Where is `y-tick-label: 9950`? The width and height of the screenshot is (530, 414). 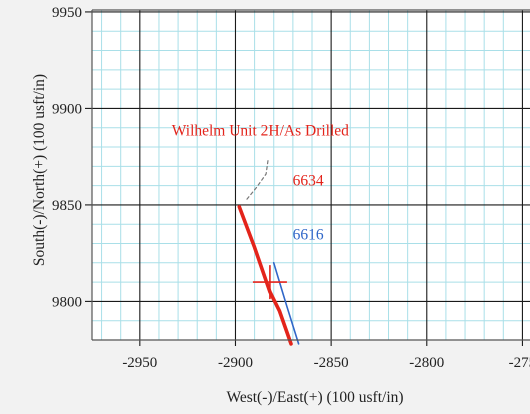
y-tick-label: 9950 is located at coordinates (67, 13).